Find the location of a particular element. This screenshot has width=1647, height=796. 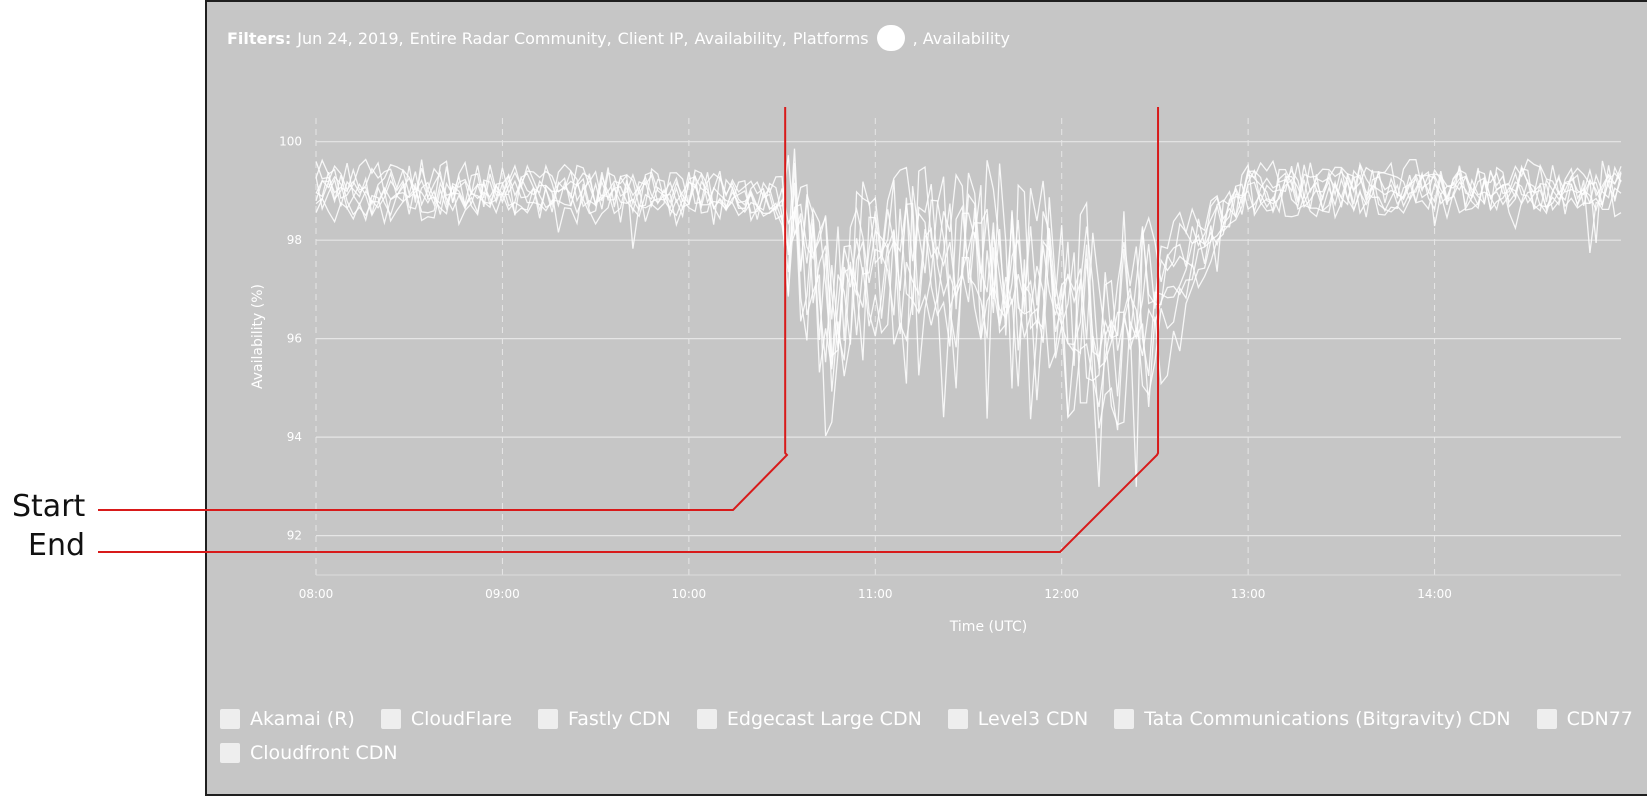

legend-item: CDN77 is located at coordinates (1584, 719).